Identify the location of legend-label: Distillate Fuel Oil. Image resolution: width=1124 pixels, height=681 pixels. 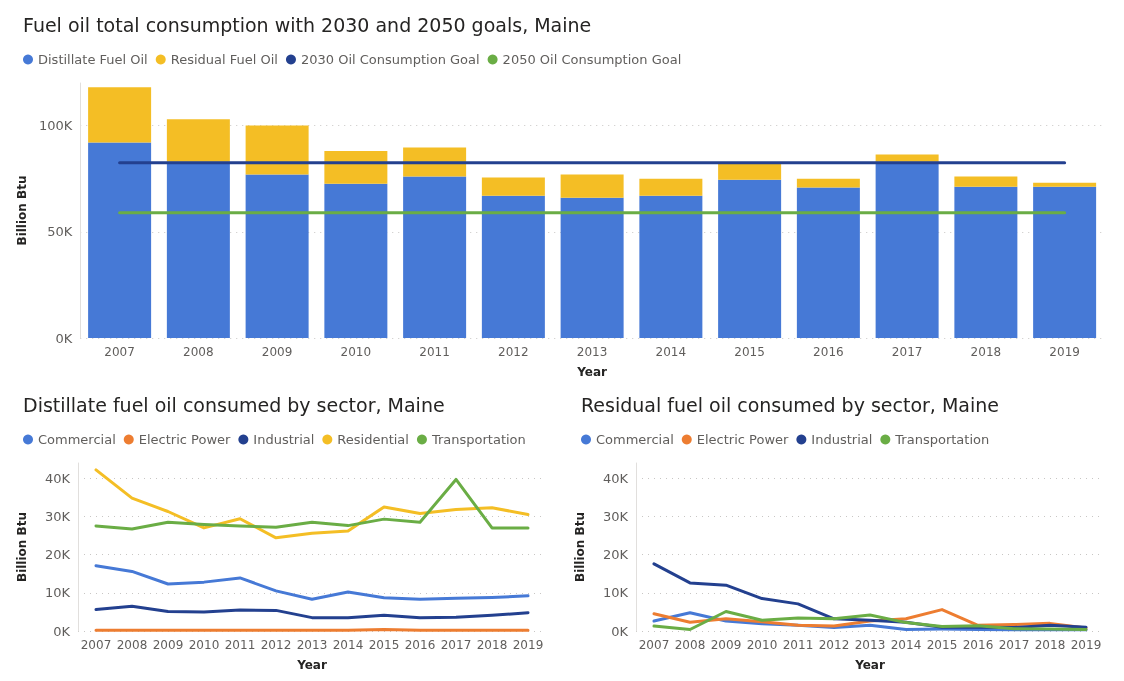
(93, 59).